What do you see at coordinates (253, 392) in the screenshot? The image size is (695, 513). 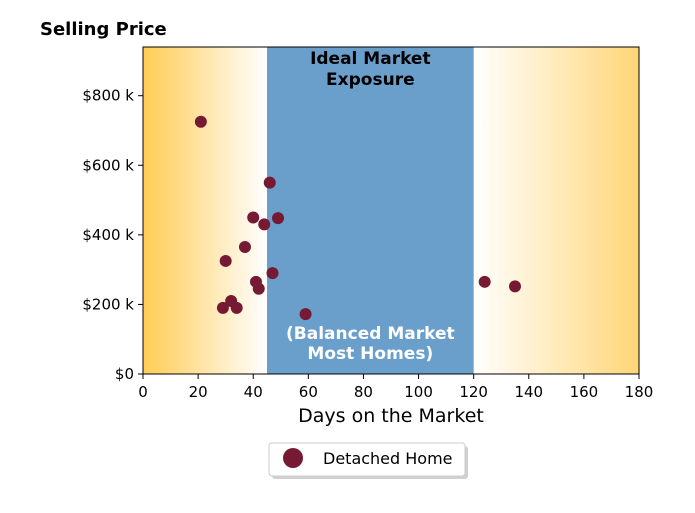 I see `x-tick-label: 40` at bounding box center [253, 392].